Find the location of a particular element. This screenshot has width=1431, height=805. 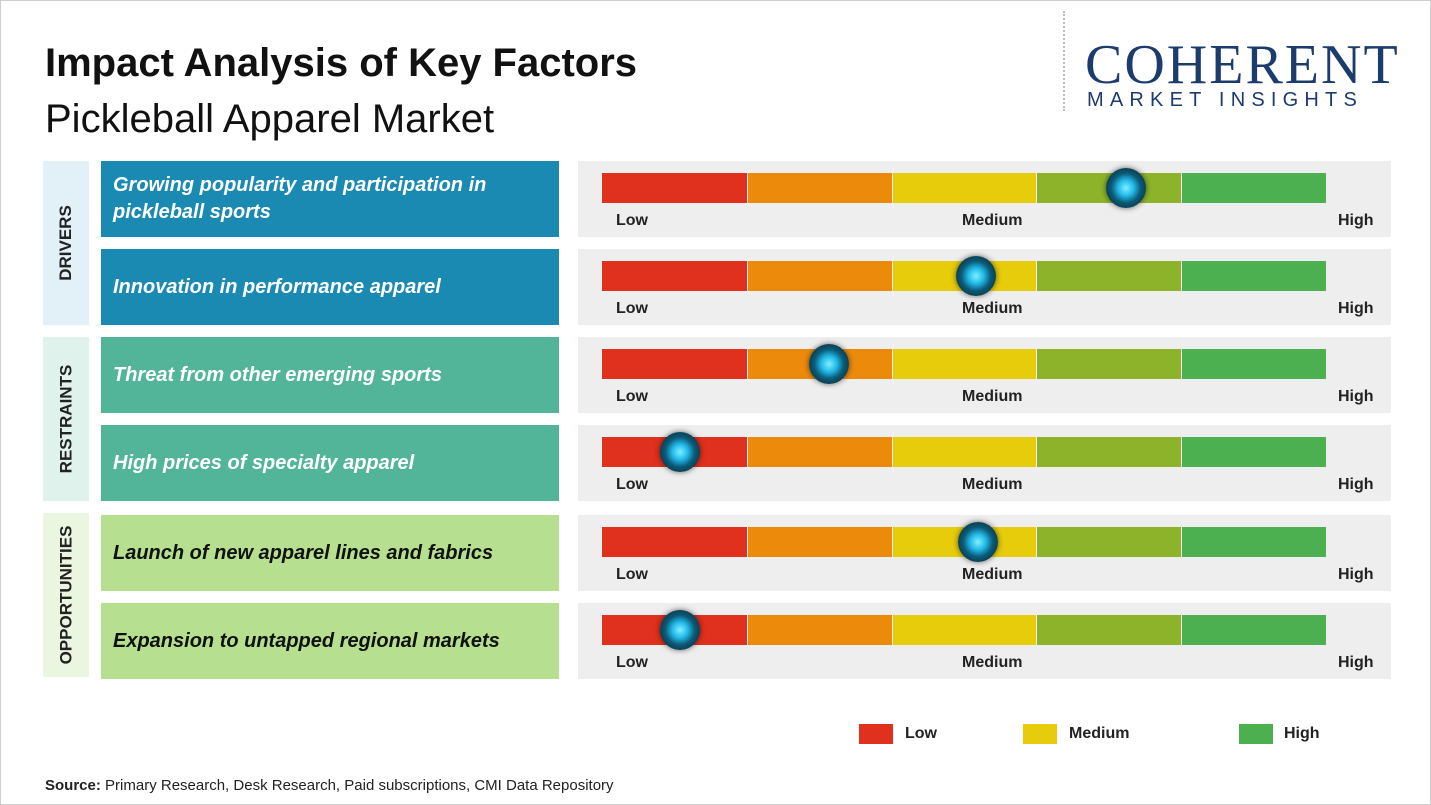

group-label-box: RESTRAINTS is located at coordinates (66, 419).